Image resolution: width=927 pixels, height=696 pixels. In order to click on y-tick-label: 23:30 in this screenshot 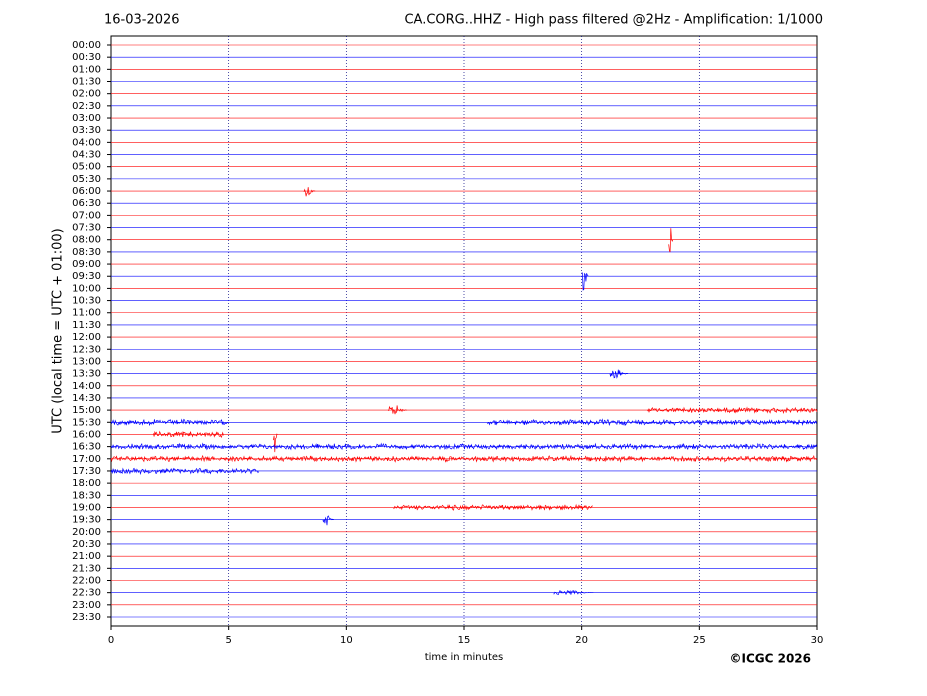, I will do `click(86, 617)`.